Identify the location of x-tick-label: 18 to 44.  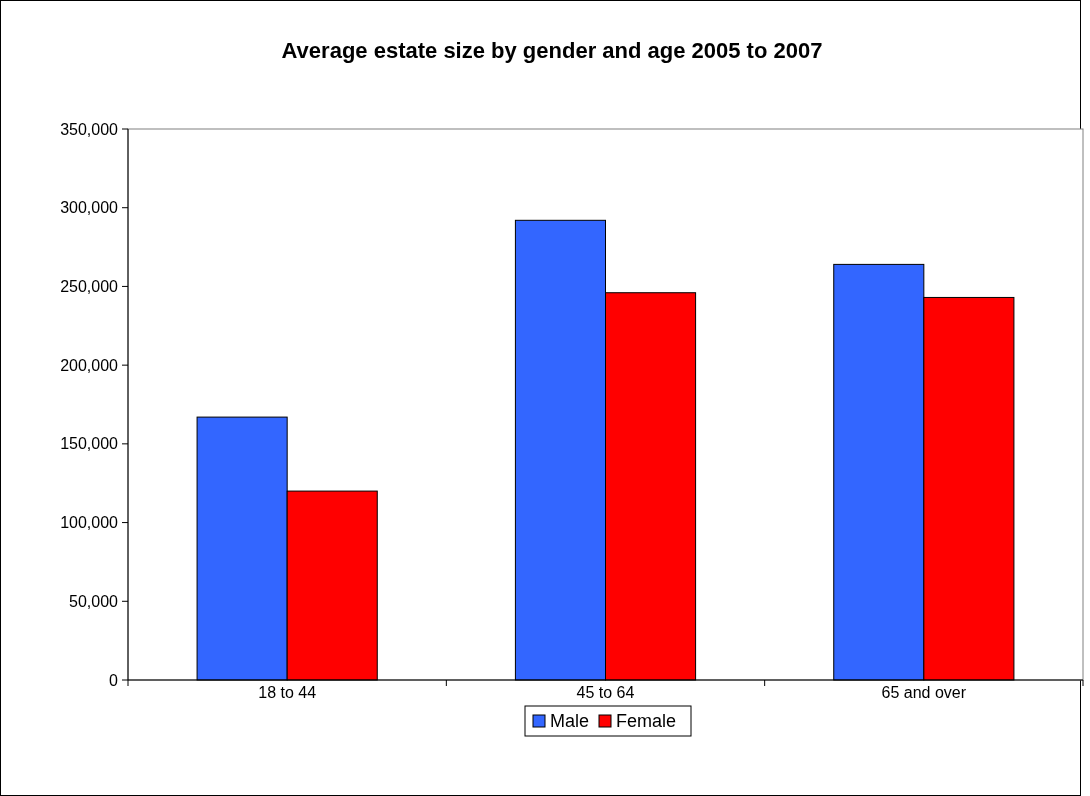
(287, 692).